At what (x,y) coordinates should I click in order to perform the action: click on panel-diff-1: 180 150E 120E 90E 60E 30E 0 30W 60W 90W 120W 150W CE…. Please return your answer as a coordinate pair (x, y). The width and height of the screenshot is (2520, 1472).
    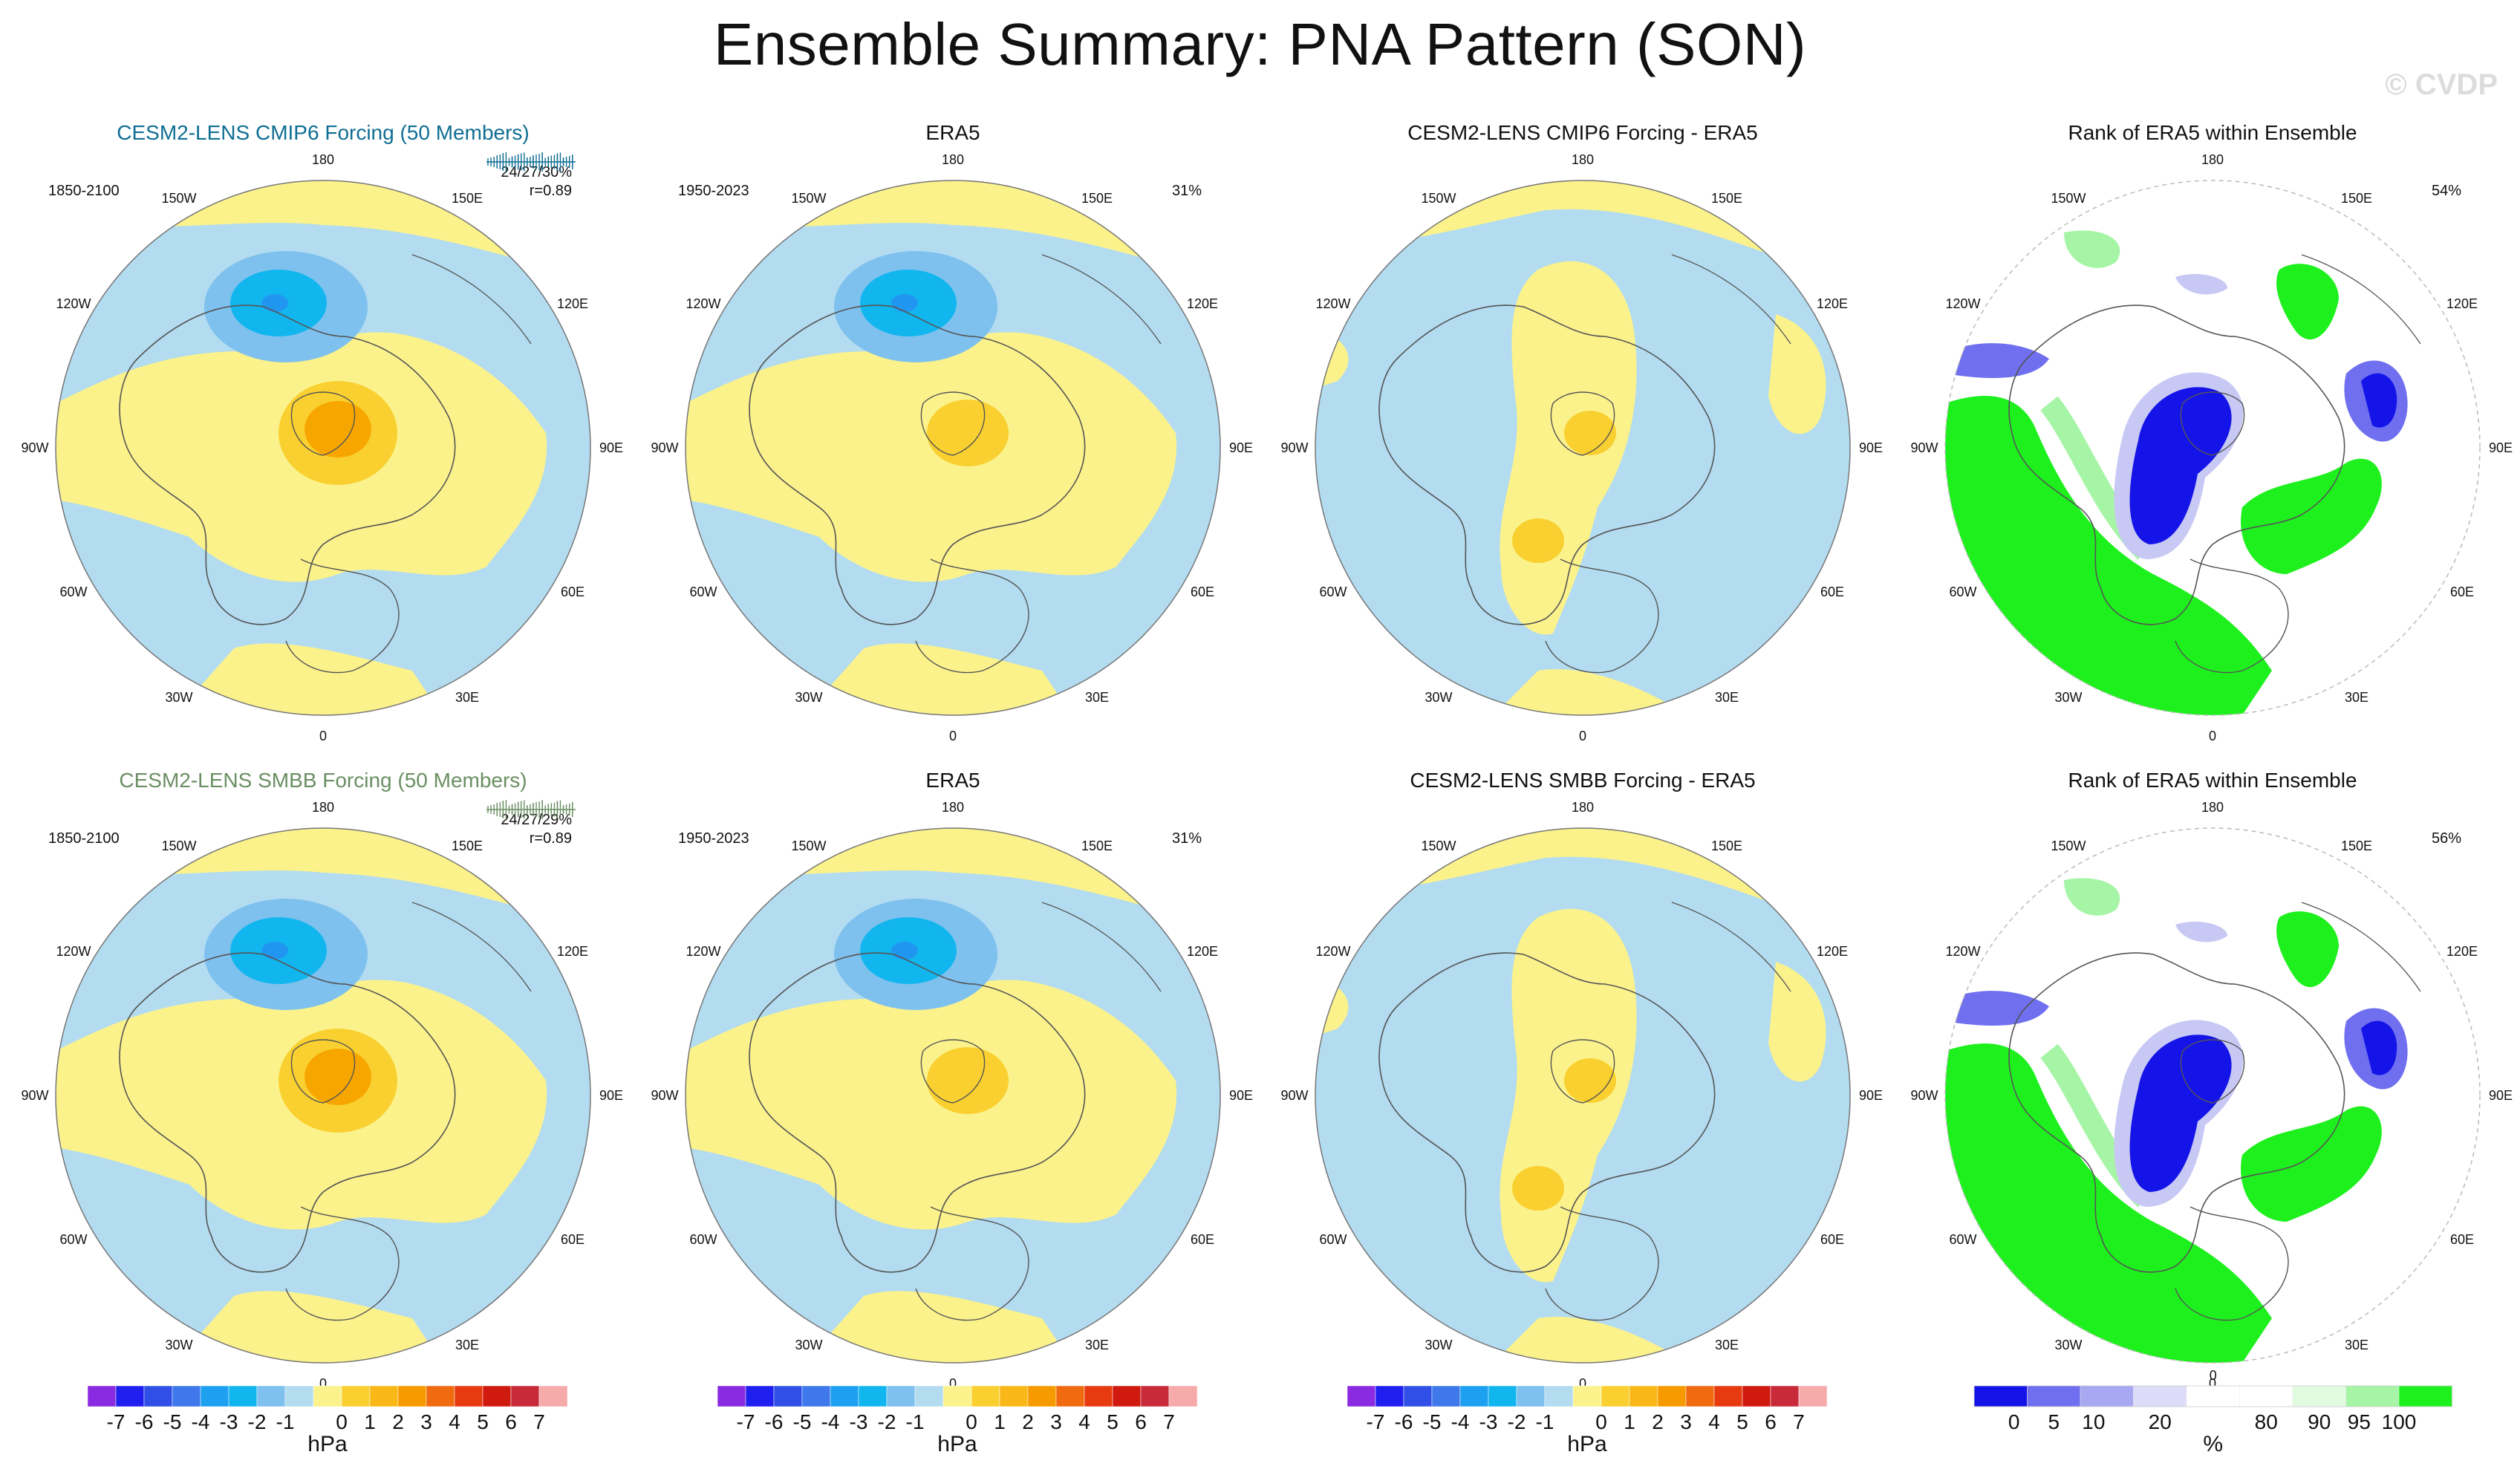
    Looking at the image, I should click on (1581, 432).